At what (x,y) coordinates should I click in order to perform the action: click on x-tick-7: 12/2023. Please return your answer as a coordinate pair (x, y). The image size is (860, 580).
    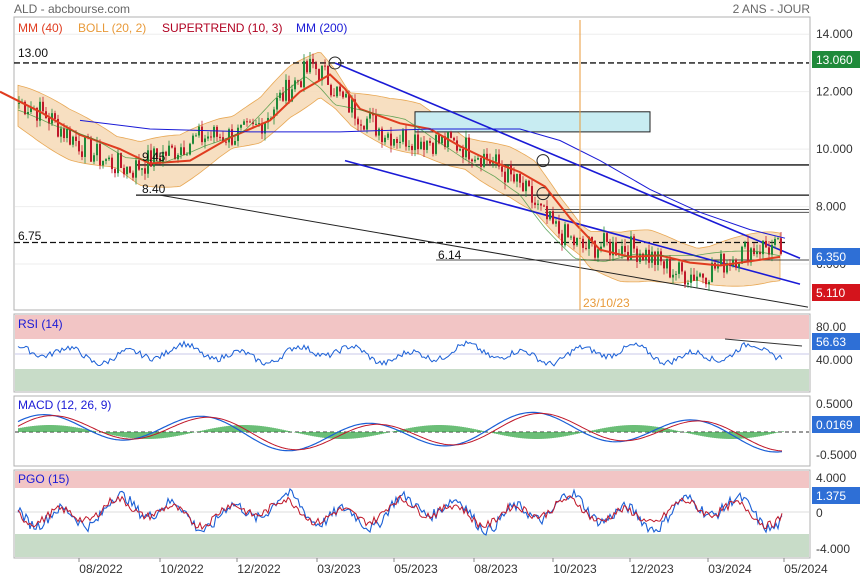
    Looking at the image, I should click on (652, 569).